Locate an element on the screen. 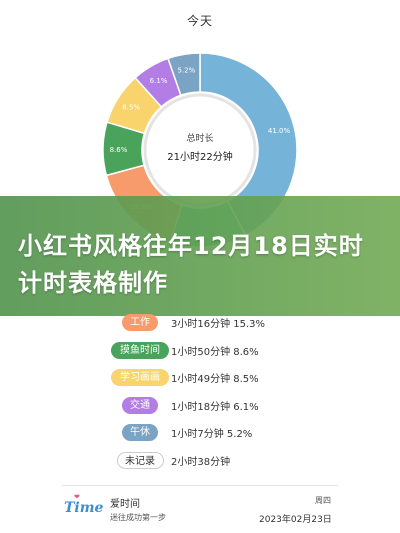 This screenshot has height=533, width=400. legend-duration: 1小时49分钟 8.5% is located at coordinates (215, 379).